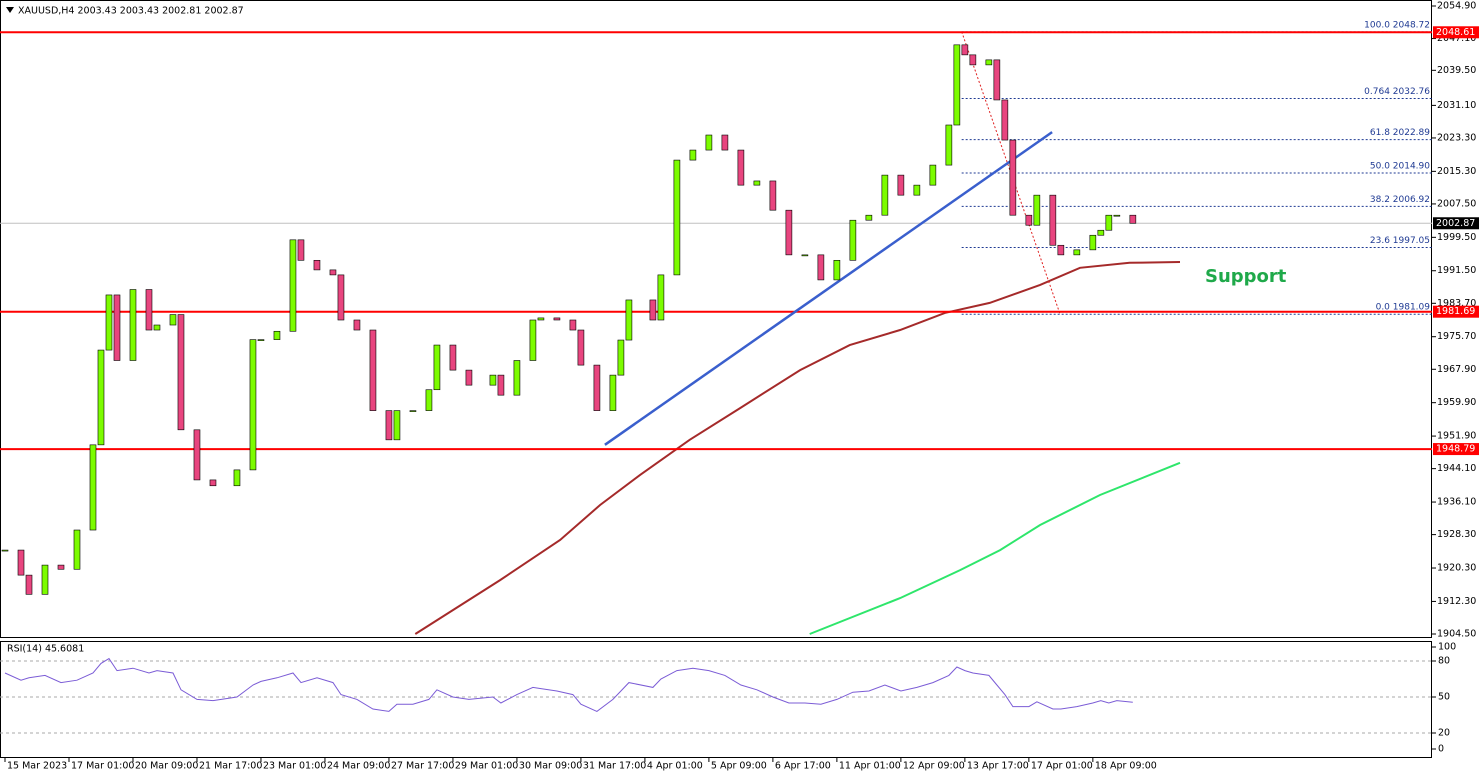  What do you see at coordinates (1455, 311) in the screenshot?
I see `level-label: 1981.69` at bounding box center [1455, 311].